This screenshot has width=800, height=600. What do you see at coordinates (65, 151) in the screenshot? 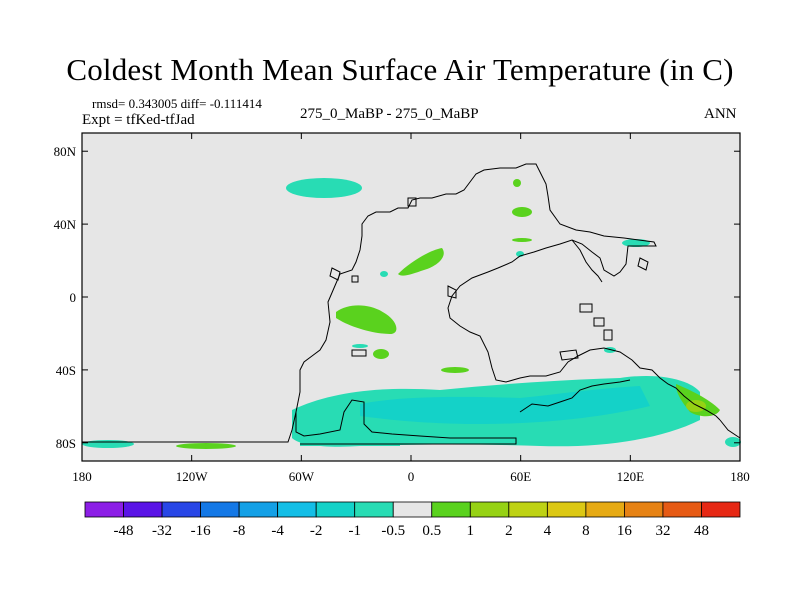
I see `y-tick-label: 80N` at bounding box center [65, 151].